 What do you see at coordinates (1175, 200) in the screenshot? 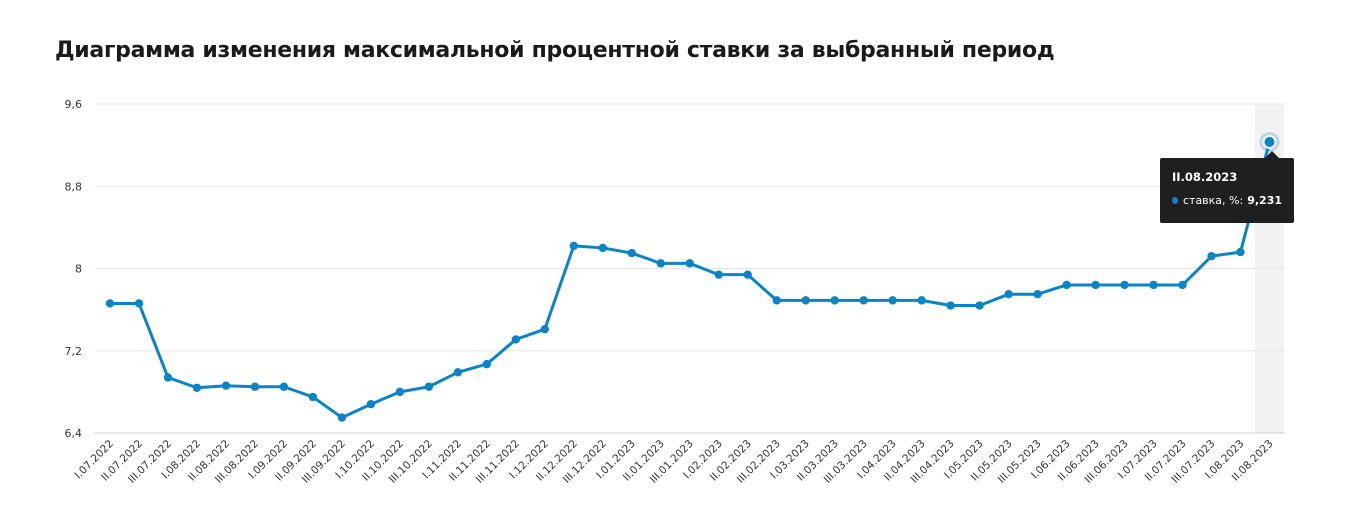
I see `tooltip-series-marker` at bounding box center [1175, 200].